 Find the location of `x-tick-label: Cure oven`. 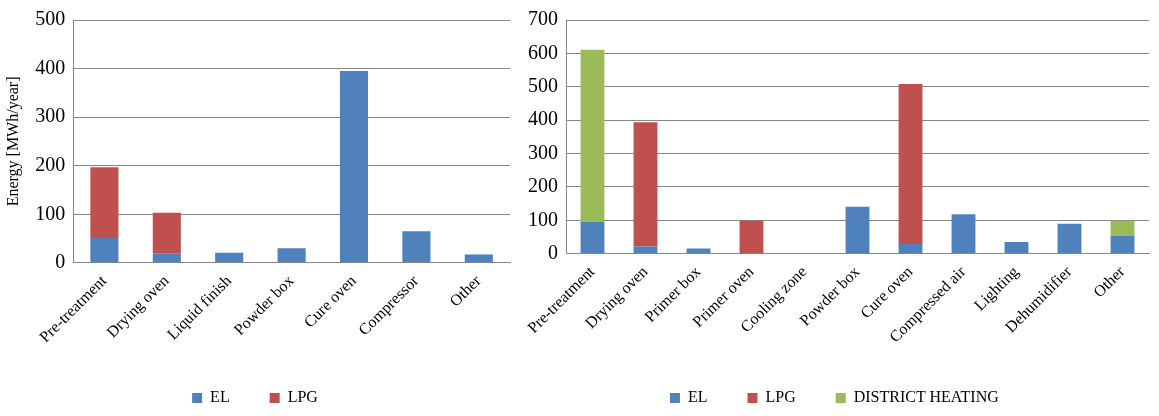

x-tick-label: Cure oven is located at coordinates (330, 301).